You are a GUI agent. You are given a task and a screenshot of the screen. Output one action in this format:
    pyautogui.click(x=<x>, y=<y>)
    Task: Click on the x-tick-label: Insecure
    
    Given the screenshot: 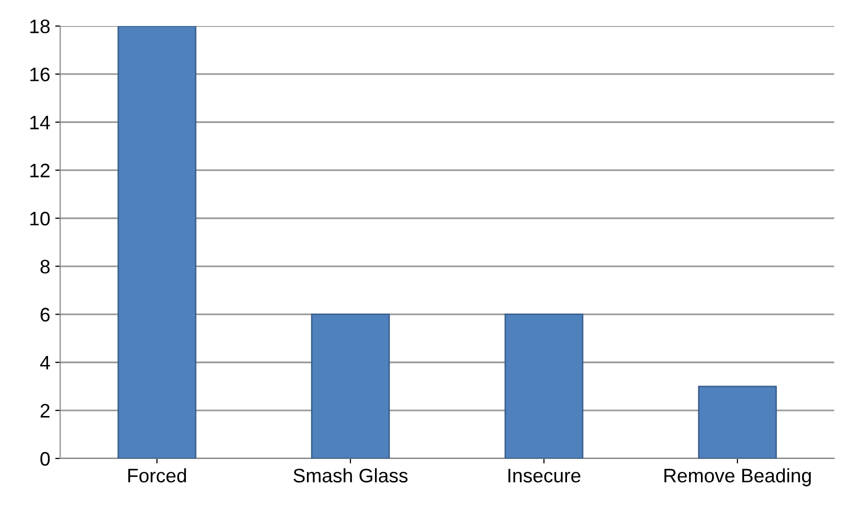 What is the action you would take?
    pyautogui.click(x=544, y=475)
    